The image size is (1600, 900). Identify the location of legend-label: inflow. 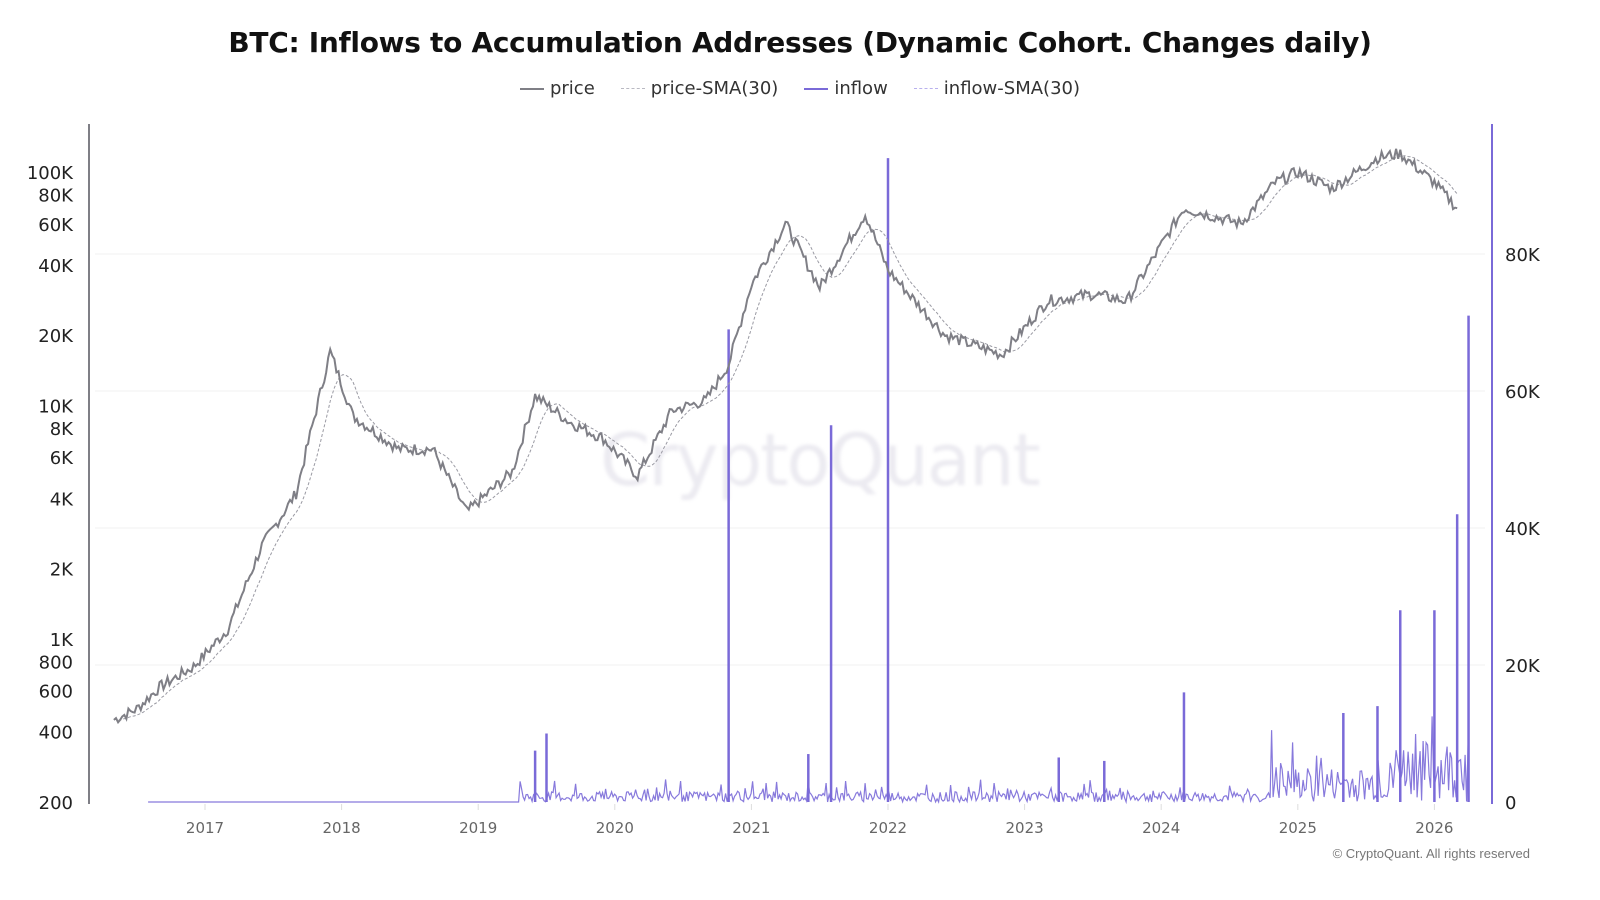
(861, 88).